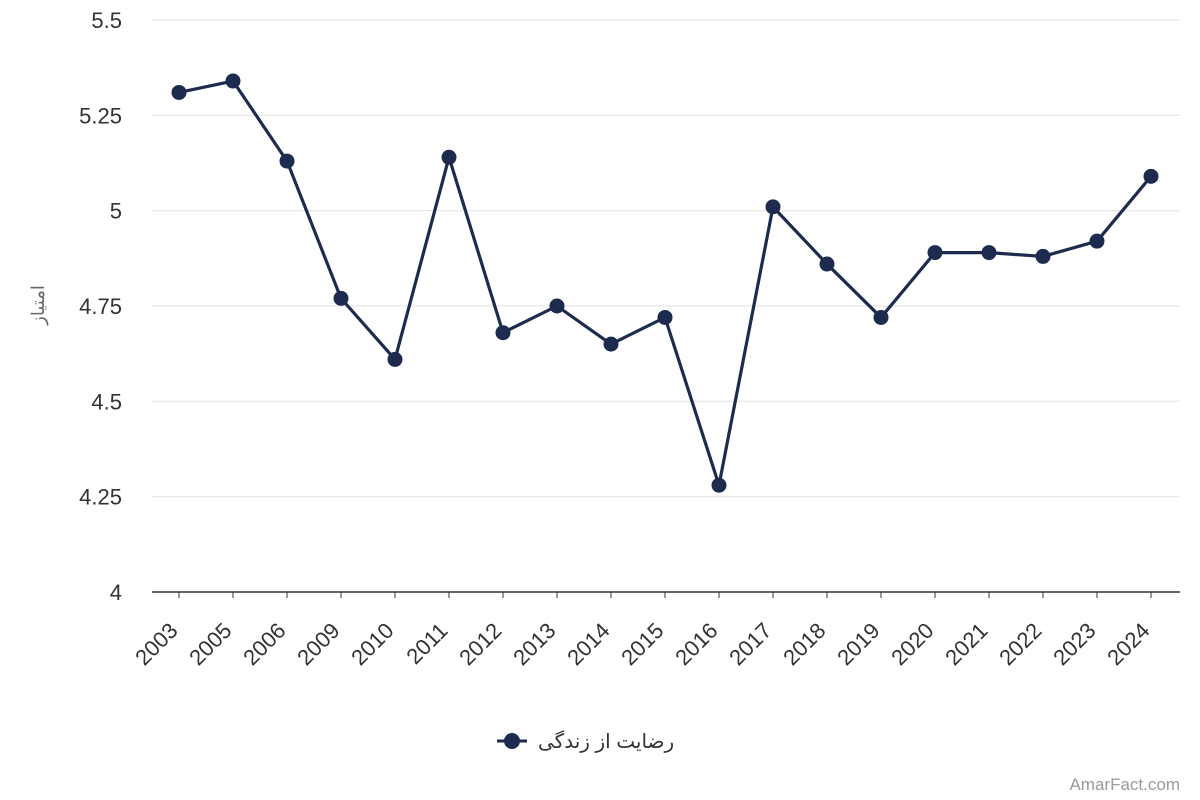 This screenshot has height=800, width=1200. Describe the element at coordinates (116, 211) in the screenshot. I see `y-tick-label: 5` at that location.